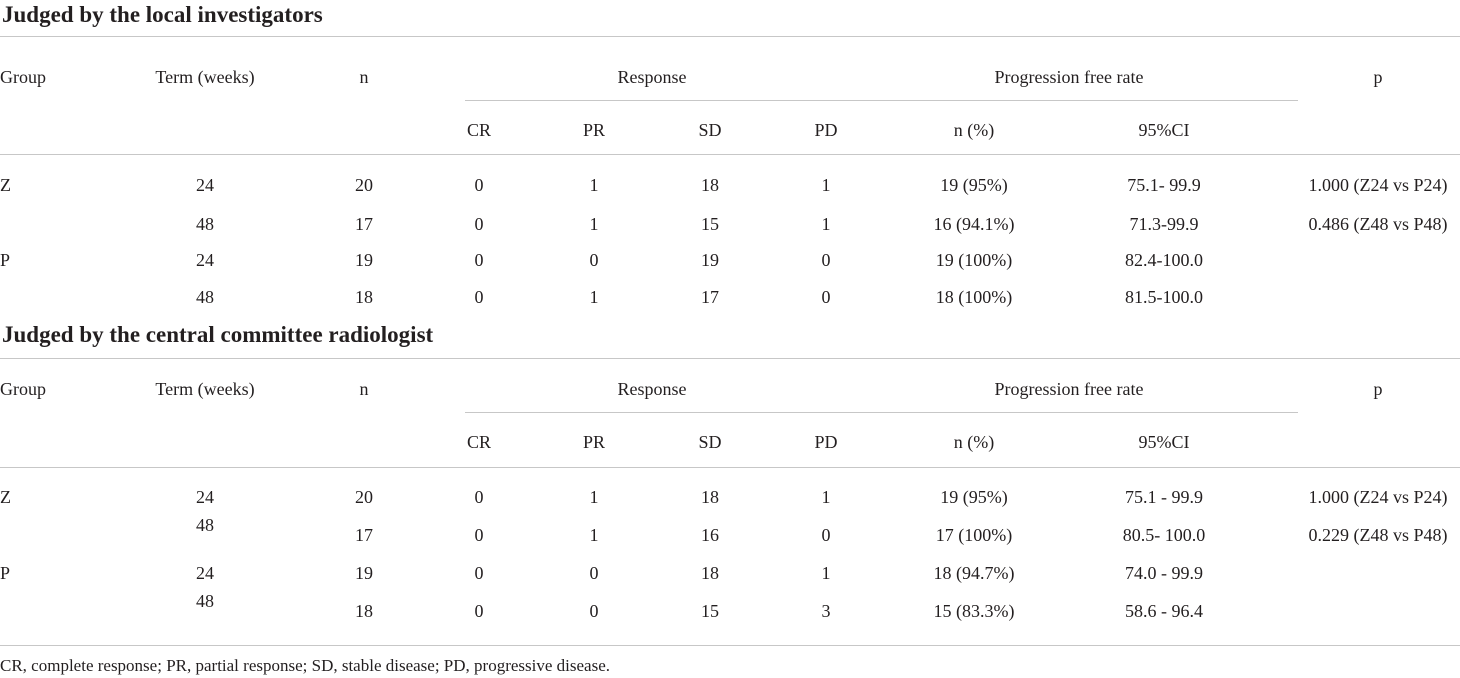  Describe the element at coordinates (710, 260) in the screenshot. I see `cell-sd: 19` at that location.